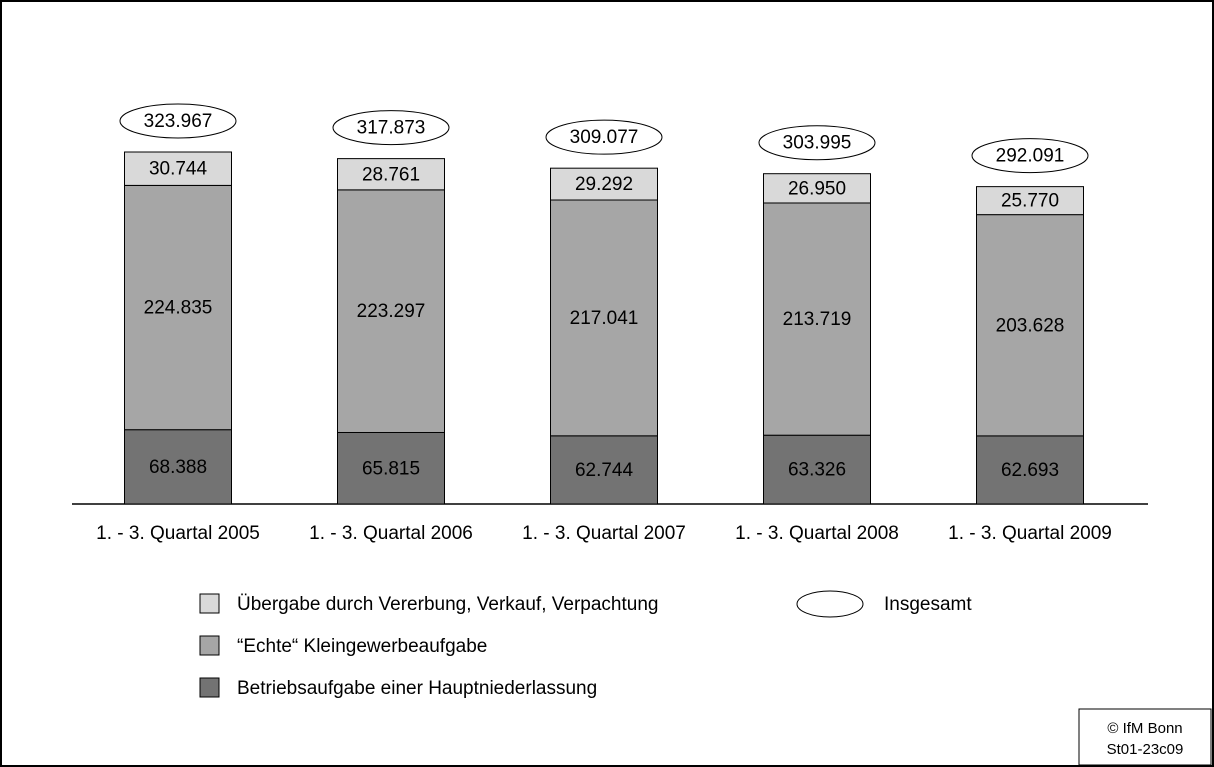 The height and width of the screenshot is (767, 1214). Describe the element at coordinates (362, 646) in the screenshot. I see `legend-label: “Echte“ Kleingewerbeaufgabe` at that location.